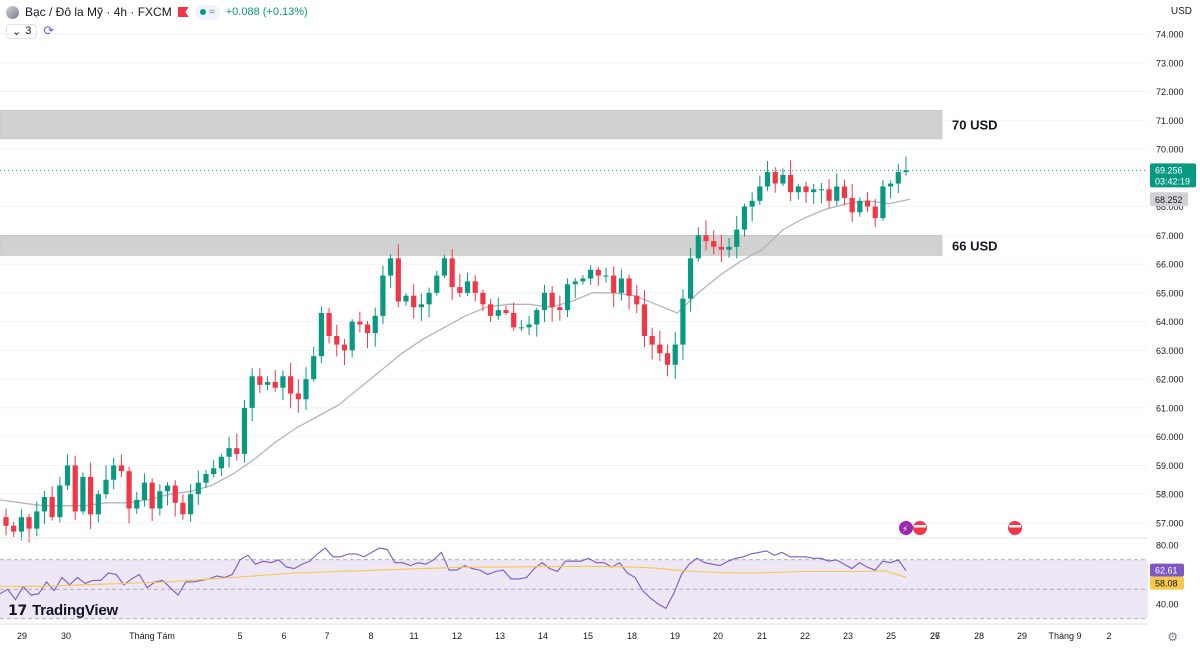  What do you see at coordinates (1170, 92) in the screenshot?
I see `price-tick-label: 72.000` at bounding box center [1170, 92].